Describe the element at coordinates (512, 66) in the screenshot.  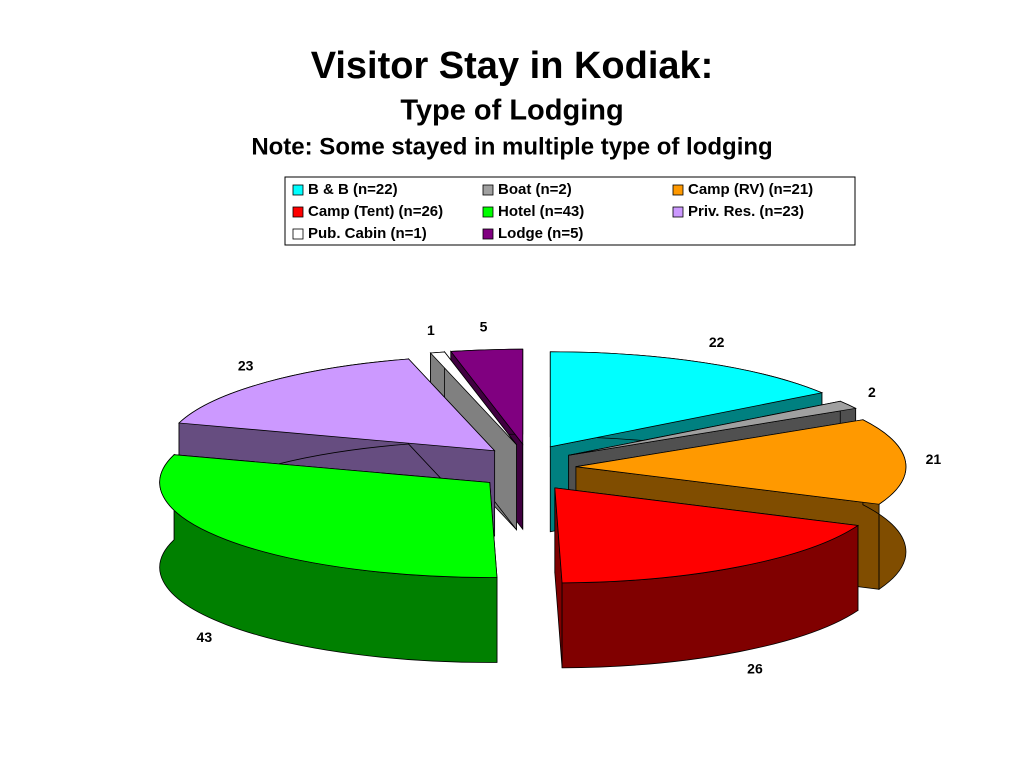
I see `chart-title: Visitor Stay in Kodiak:` at that location.